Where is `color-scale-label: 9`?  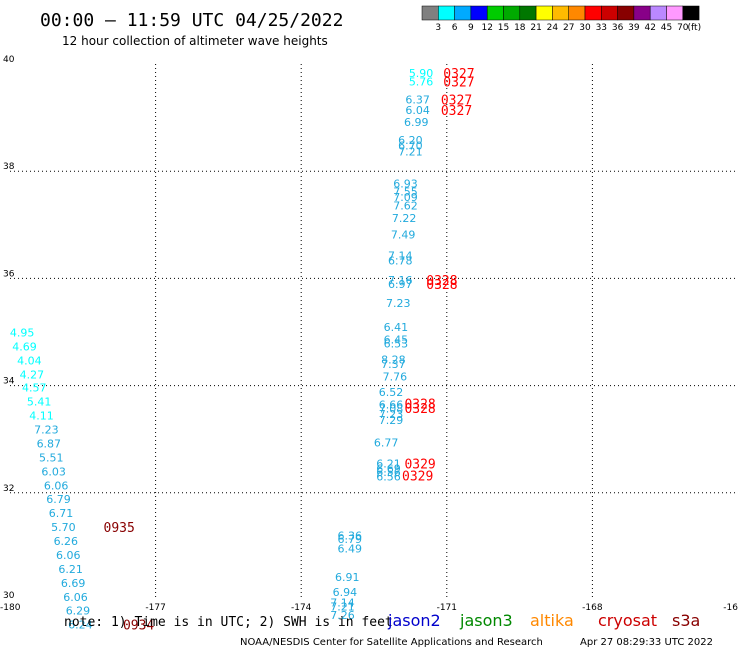
color-scale-label: 9 is located at coordinates (471, 28).